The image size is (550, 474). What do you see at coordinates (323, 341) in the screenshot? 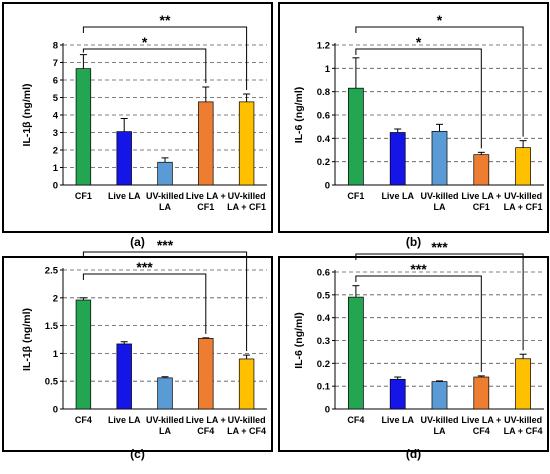
I see `y-tick-label: 0.3` at bounding box center [323, 341].